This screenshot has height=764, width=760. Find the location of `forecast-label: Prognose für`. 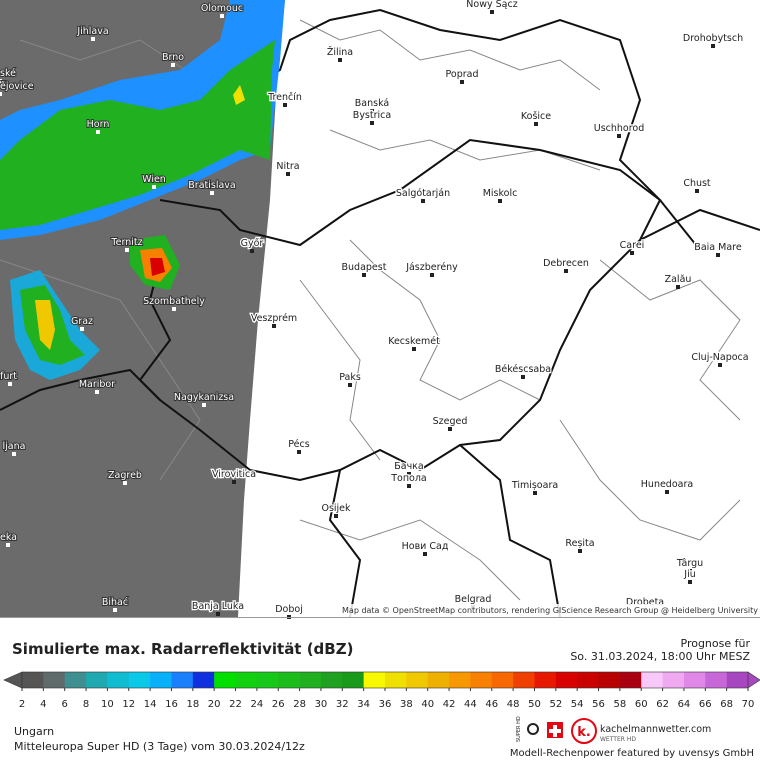

forecast-label: Prognose für is located at coordinates (716, 643).